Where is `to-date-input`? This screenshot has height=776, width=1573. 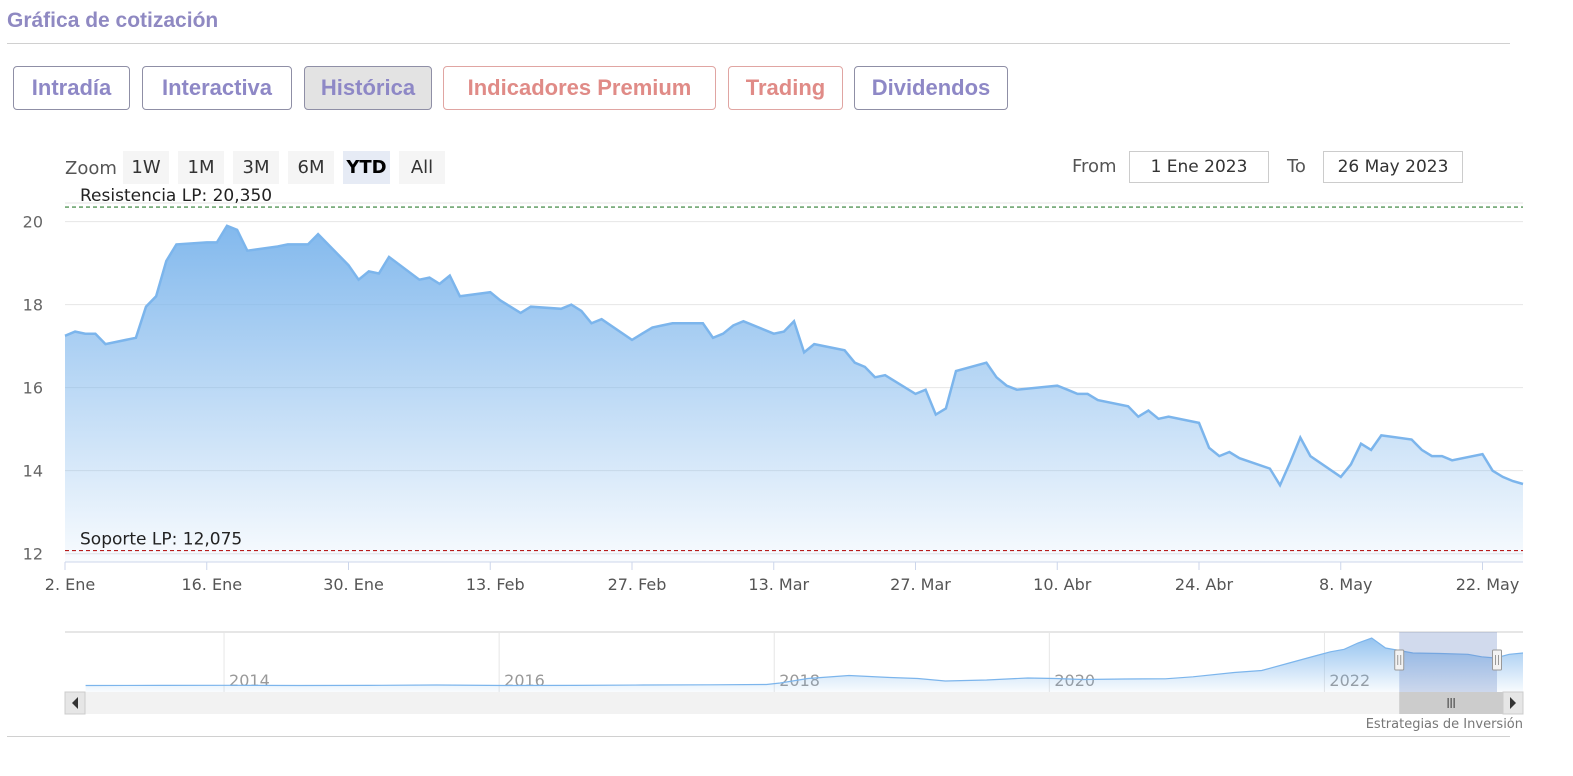 to-date-input is located at coordinates (1393, 167).